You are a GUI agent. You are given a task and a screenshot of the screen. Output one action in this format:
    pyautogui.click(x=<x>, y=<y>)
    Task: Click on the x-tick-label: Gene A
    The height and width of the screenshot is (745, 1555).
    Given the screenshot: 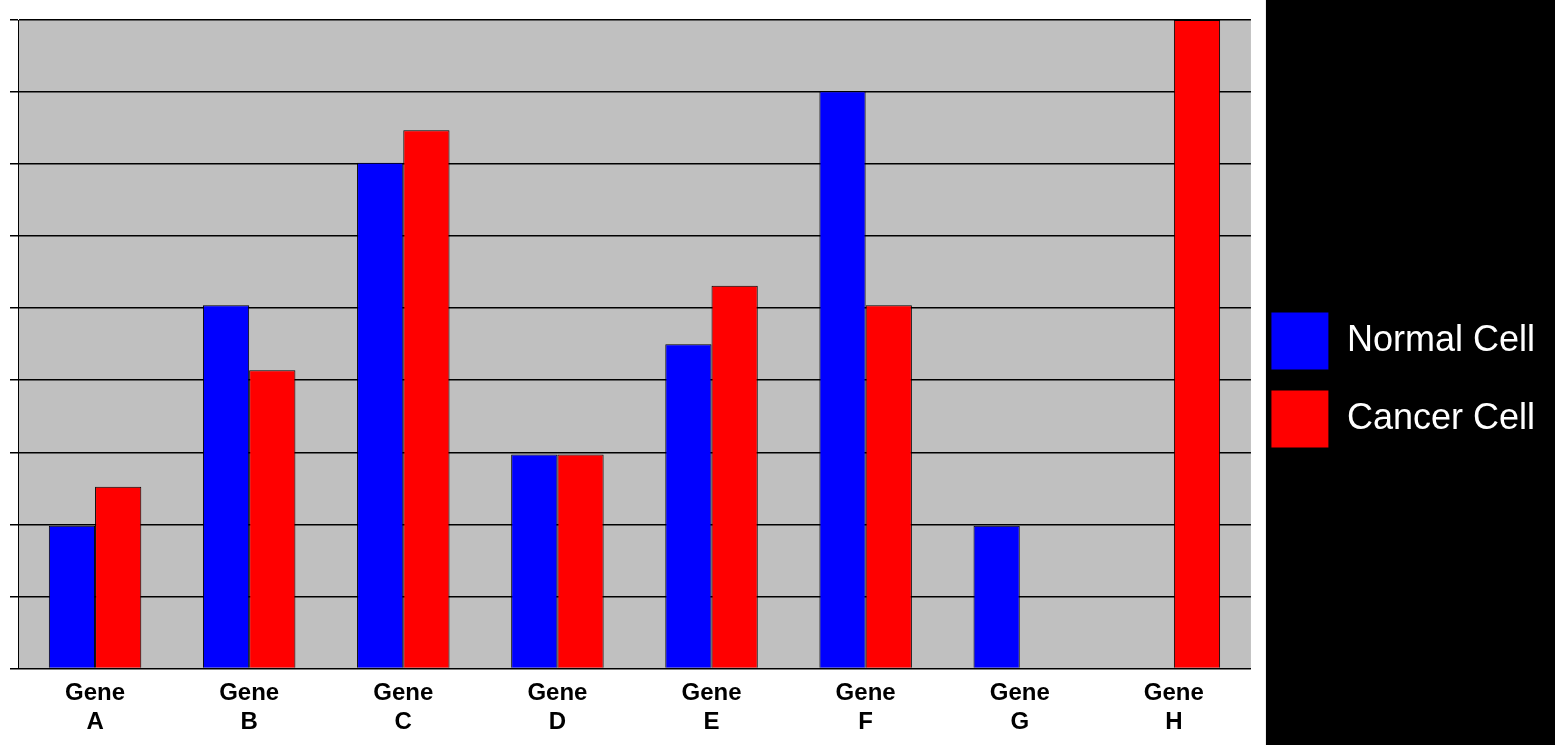 What is the action you would take?
    pyautogui.click(x=95, y=706)
    